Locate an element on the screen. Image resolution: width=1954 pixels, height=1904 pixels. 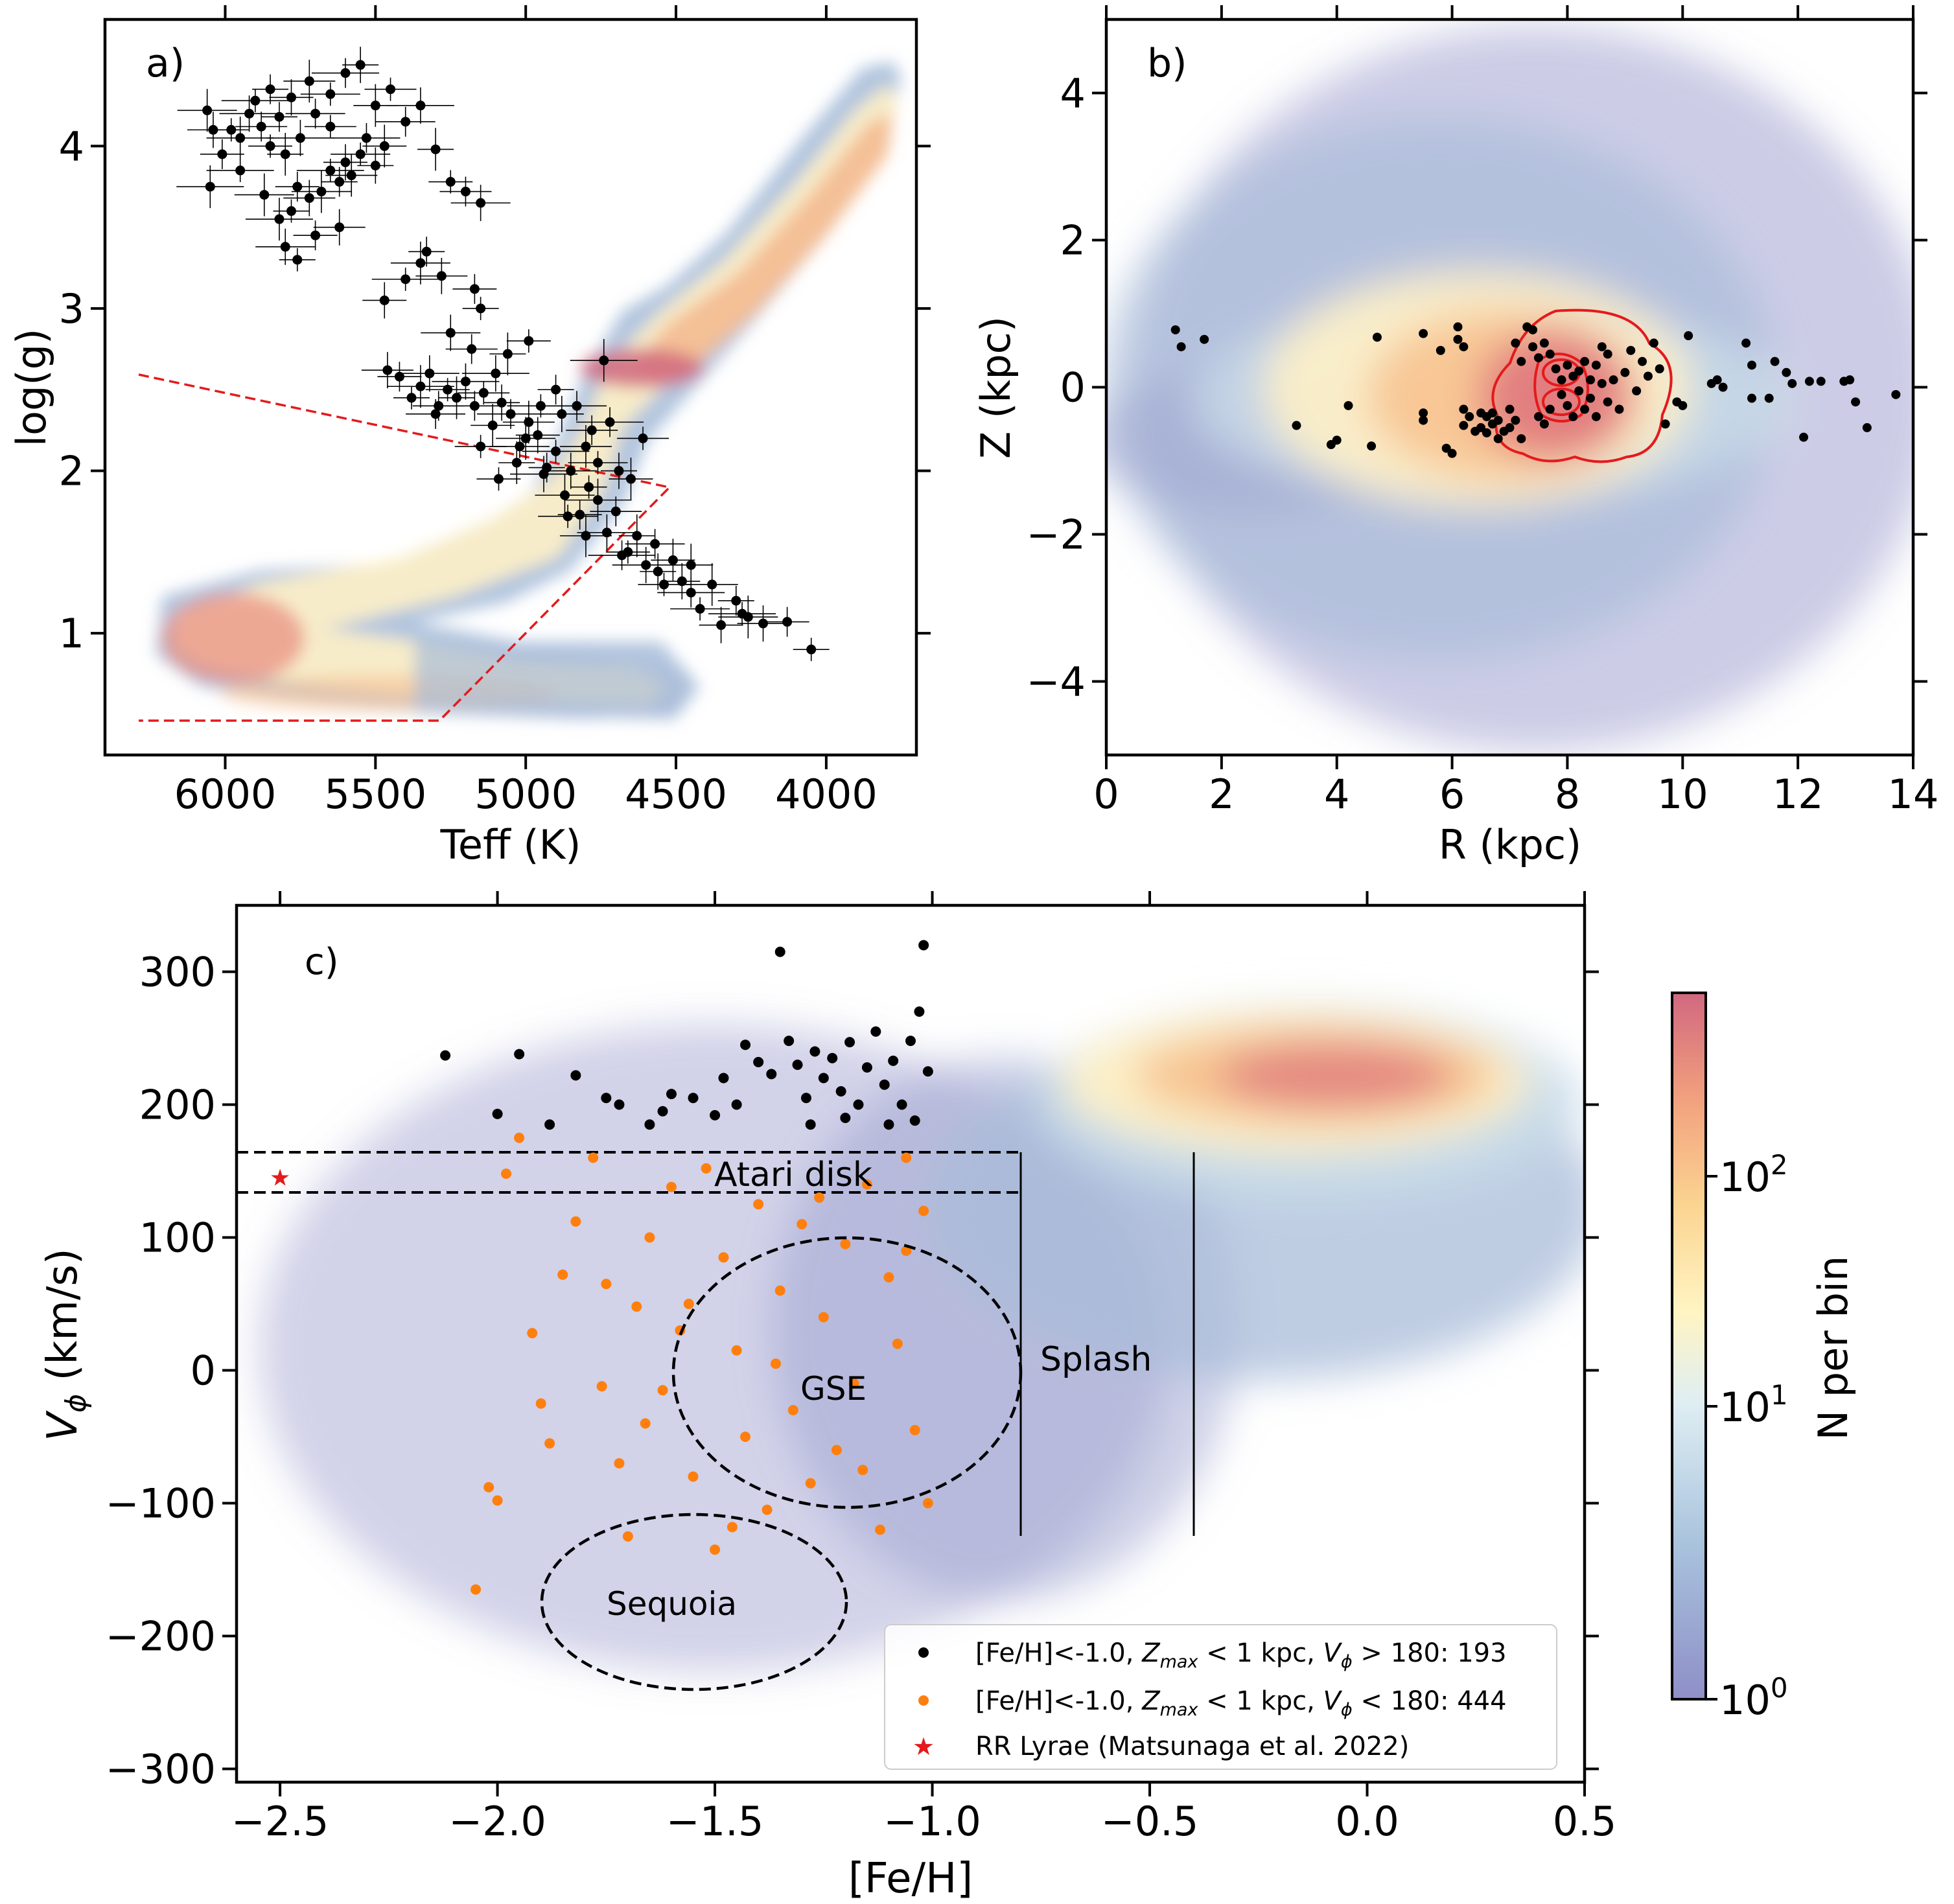
panel-c-xtick-label: −2.0 is located at coordinates (497, 1821).